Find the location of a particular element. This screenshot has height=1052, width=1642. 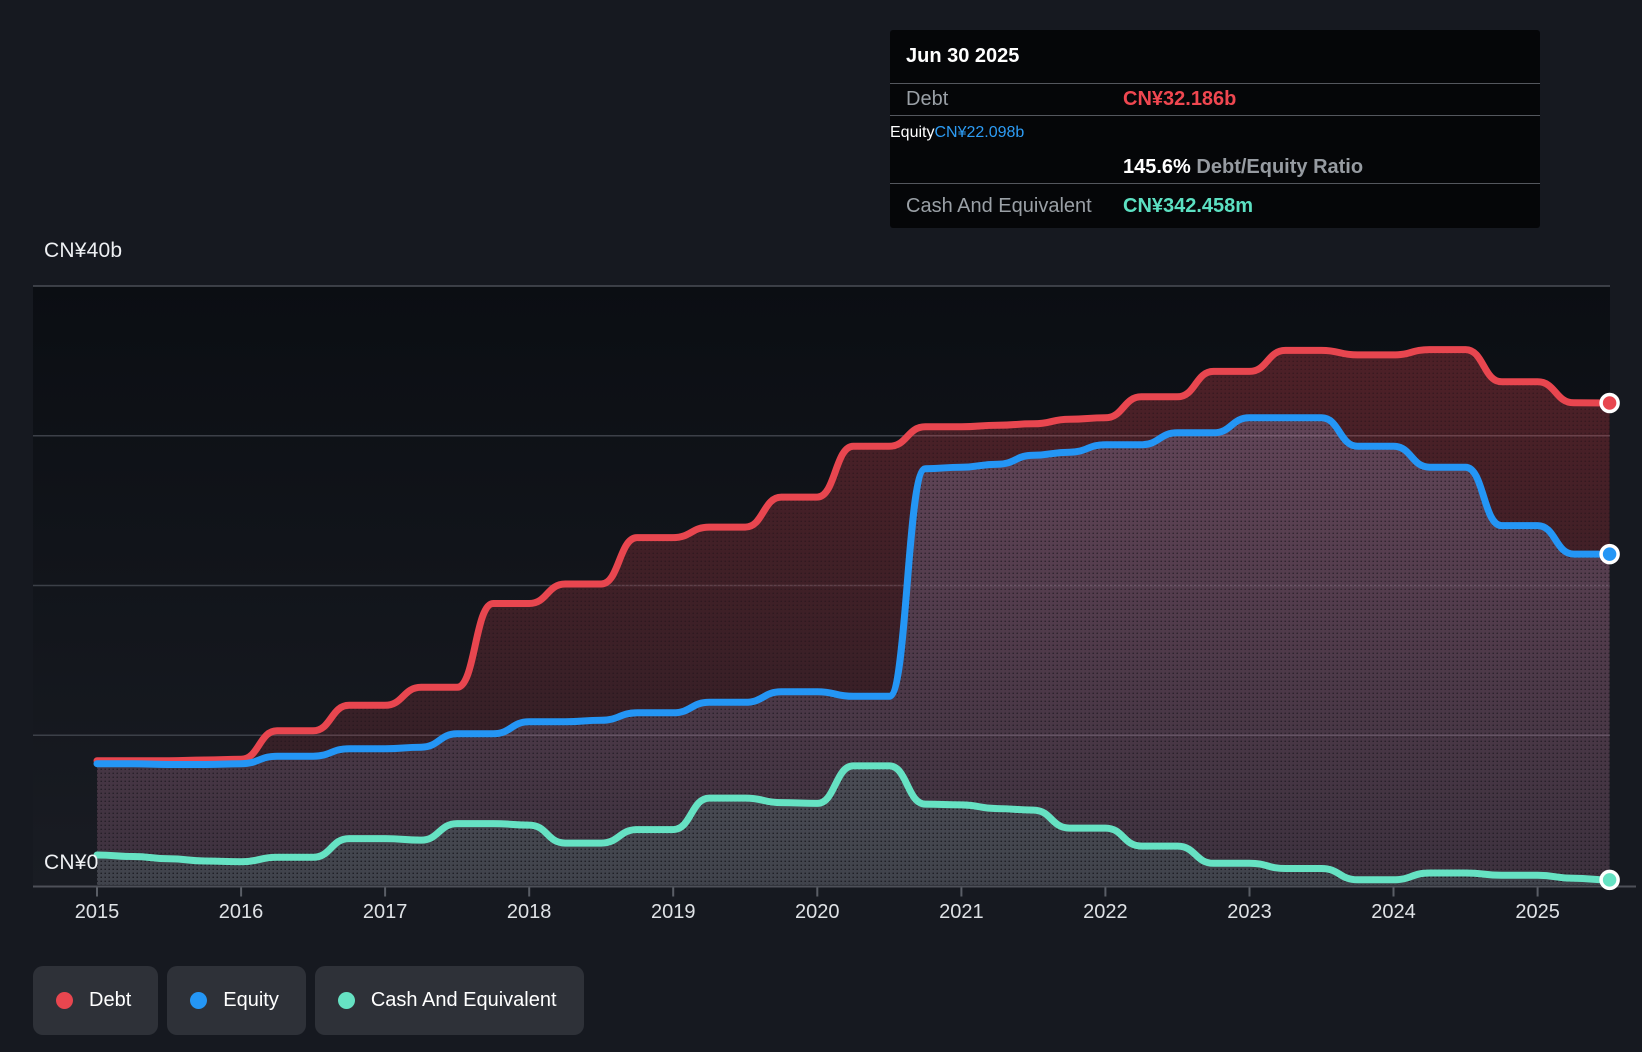

tooltip-ratio-label: Debt/Equity Ratio is located at coordinates (1280, 166).